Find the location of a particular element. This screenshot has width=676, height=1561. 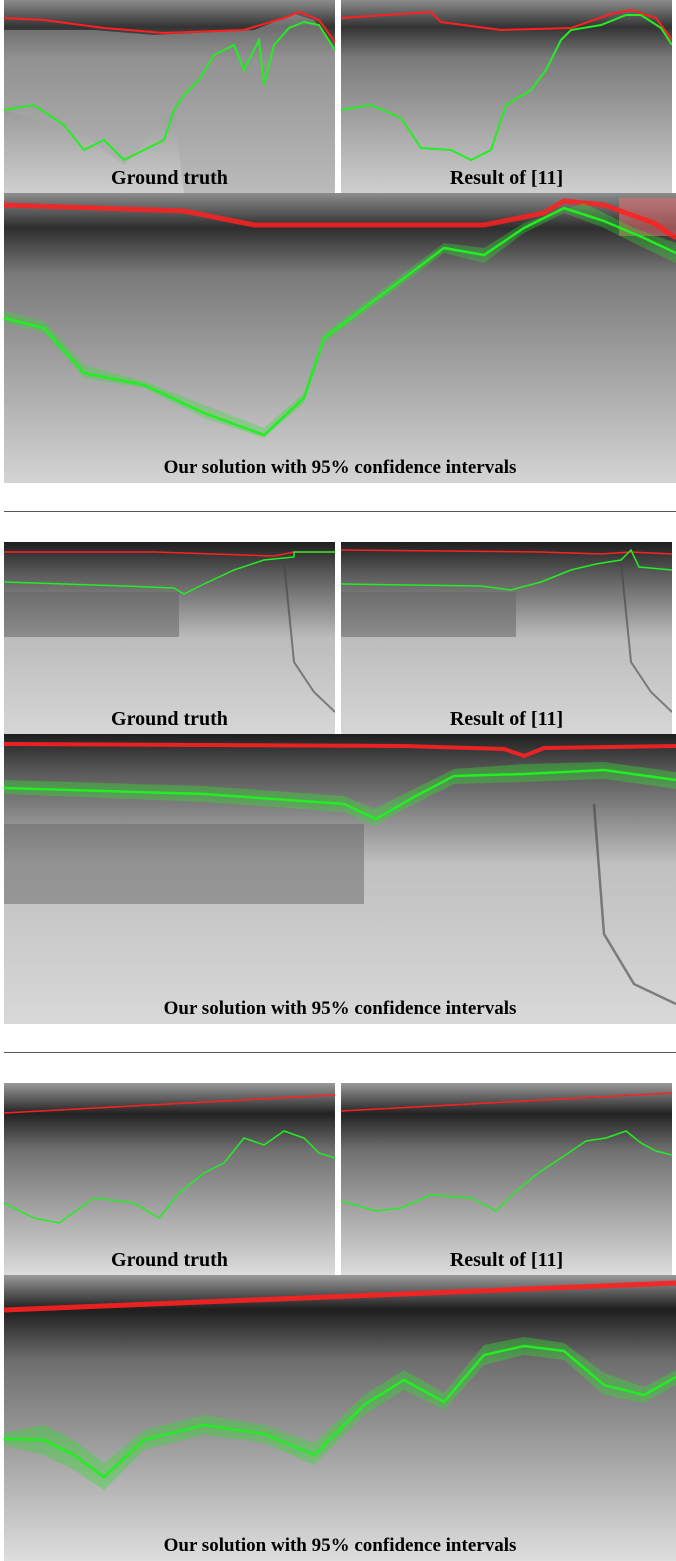

group2-ground-truth-panel: Ground truth is located at coordinates (169, 638).